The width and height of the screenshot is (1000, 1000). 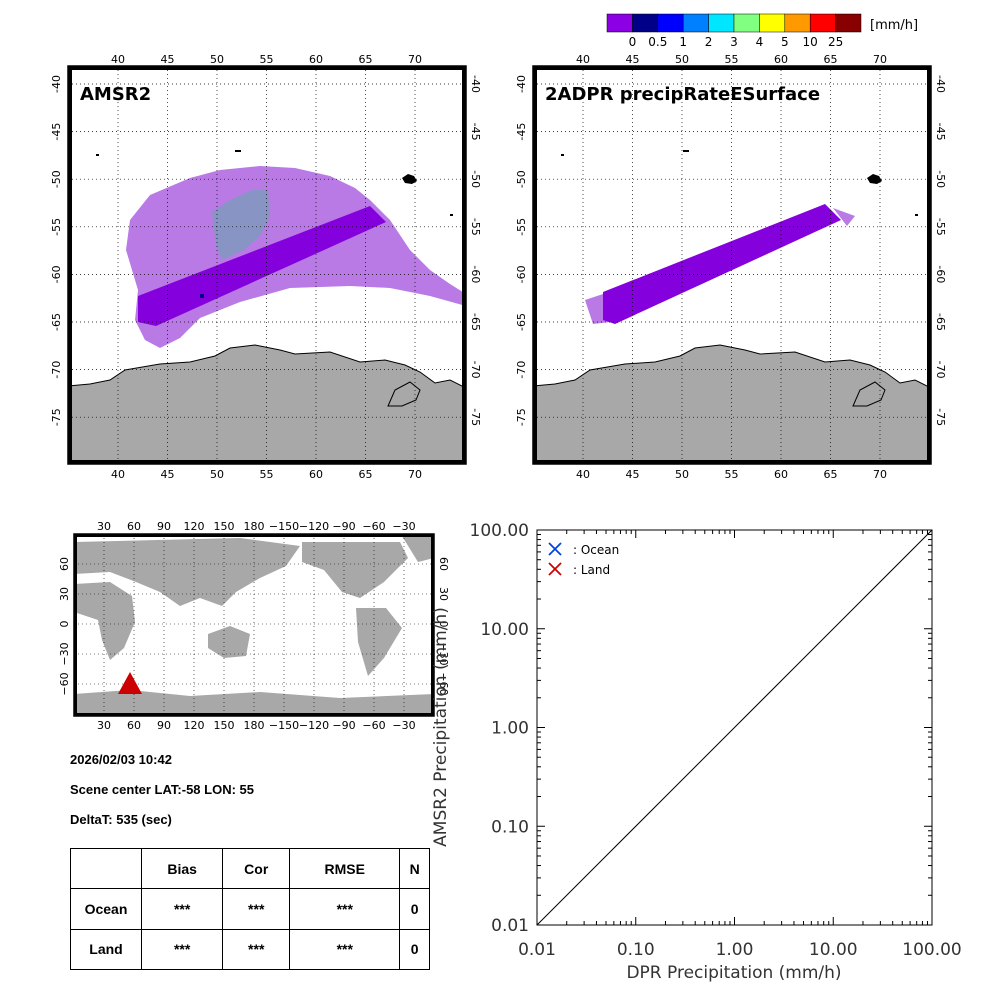 What do you see at coordinates (355, 570) in the screenshot?
I see `continent-north-america` at bounding box center [355, 570].